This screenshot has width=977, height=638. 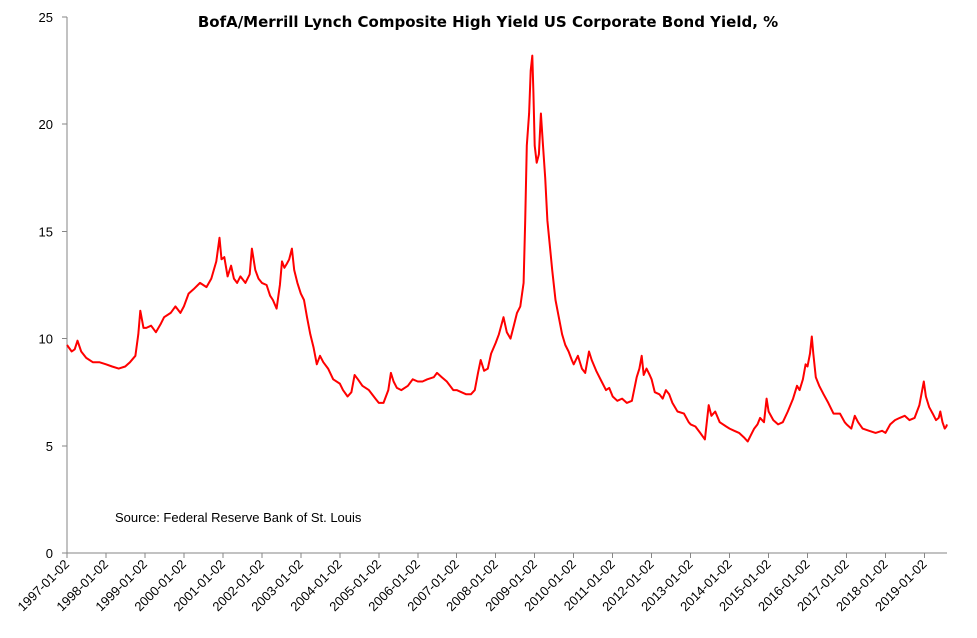 I want to click on y-tick-label: 15, so click(x=46, y=231).